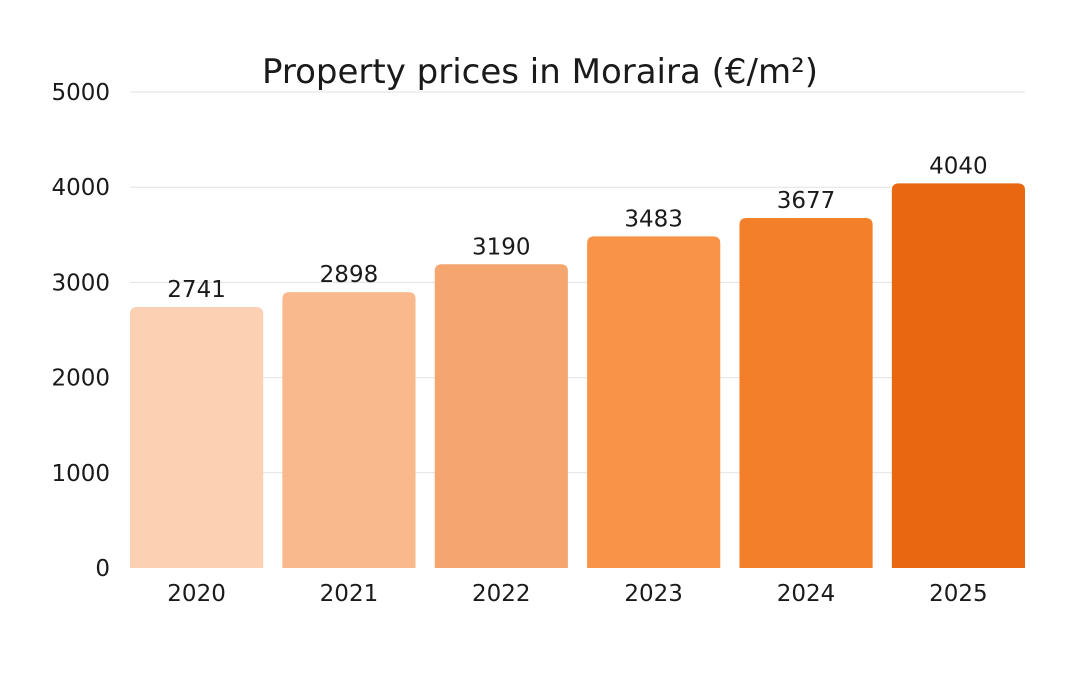 This screenshot has width=1080, height=679. What do you see at coordinates (80, 331) in the screenshot?
I see `y-axis-ticks: 0 1000 2000 3000 4000 5000` at bounding box center [80, 331].